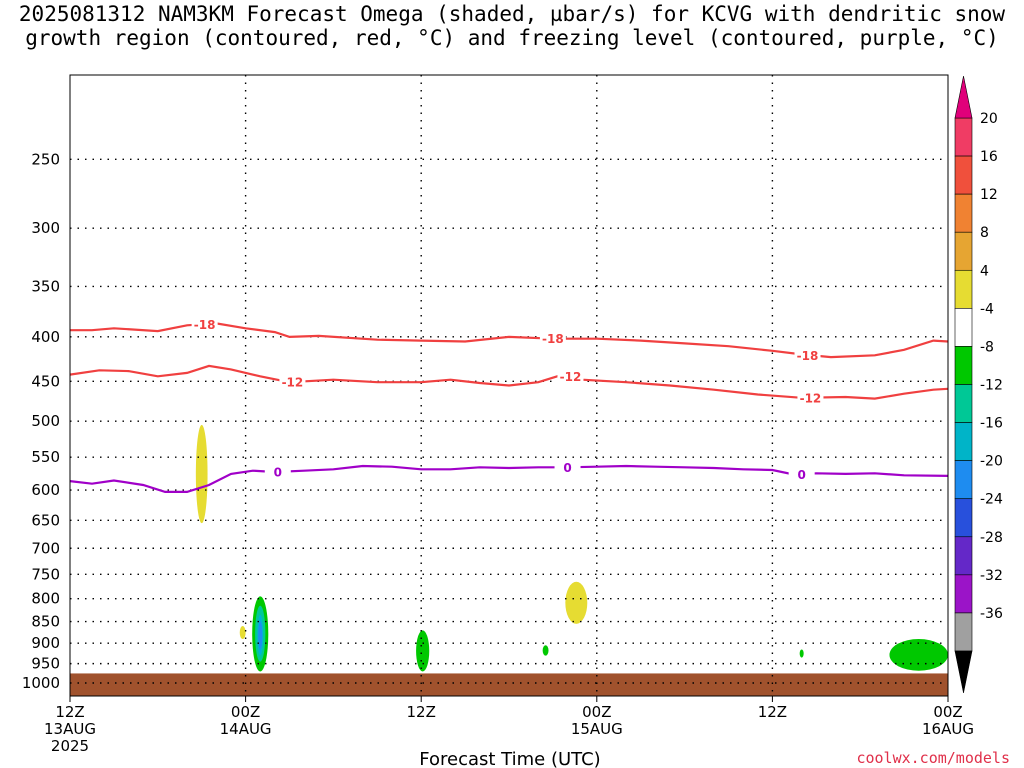 The height and width of the screenshot is (768, 1024). Describe the element at coordinates (45, 520) in the screenshot. I see `y-tick-label-650: 650` at that location.